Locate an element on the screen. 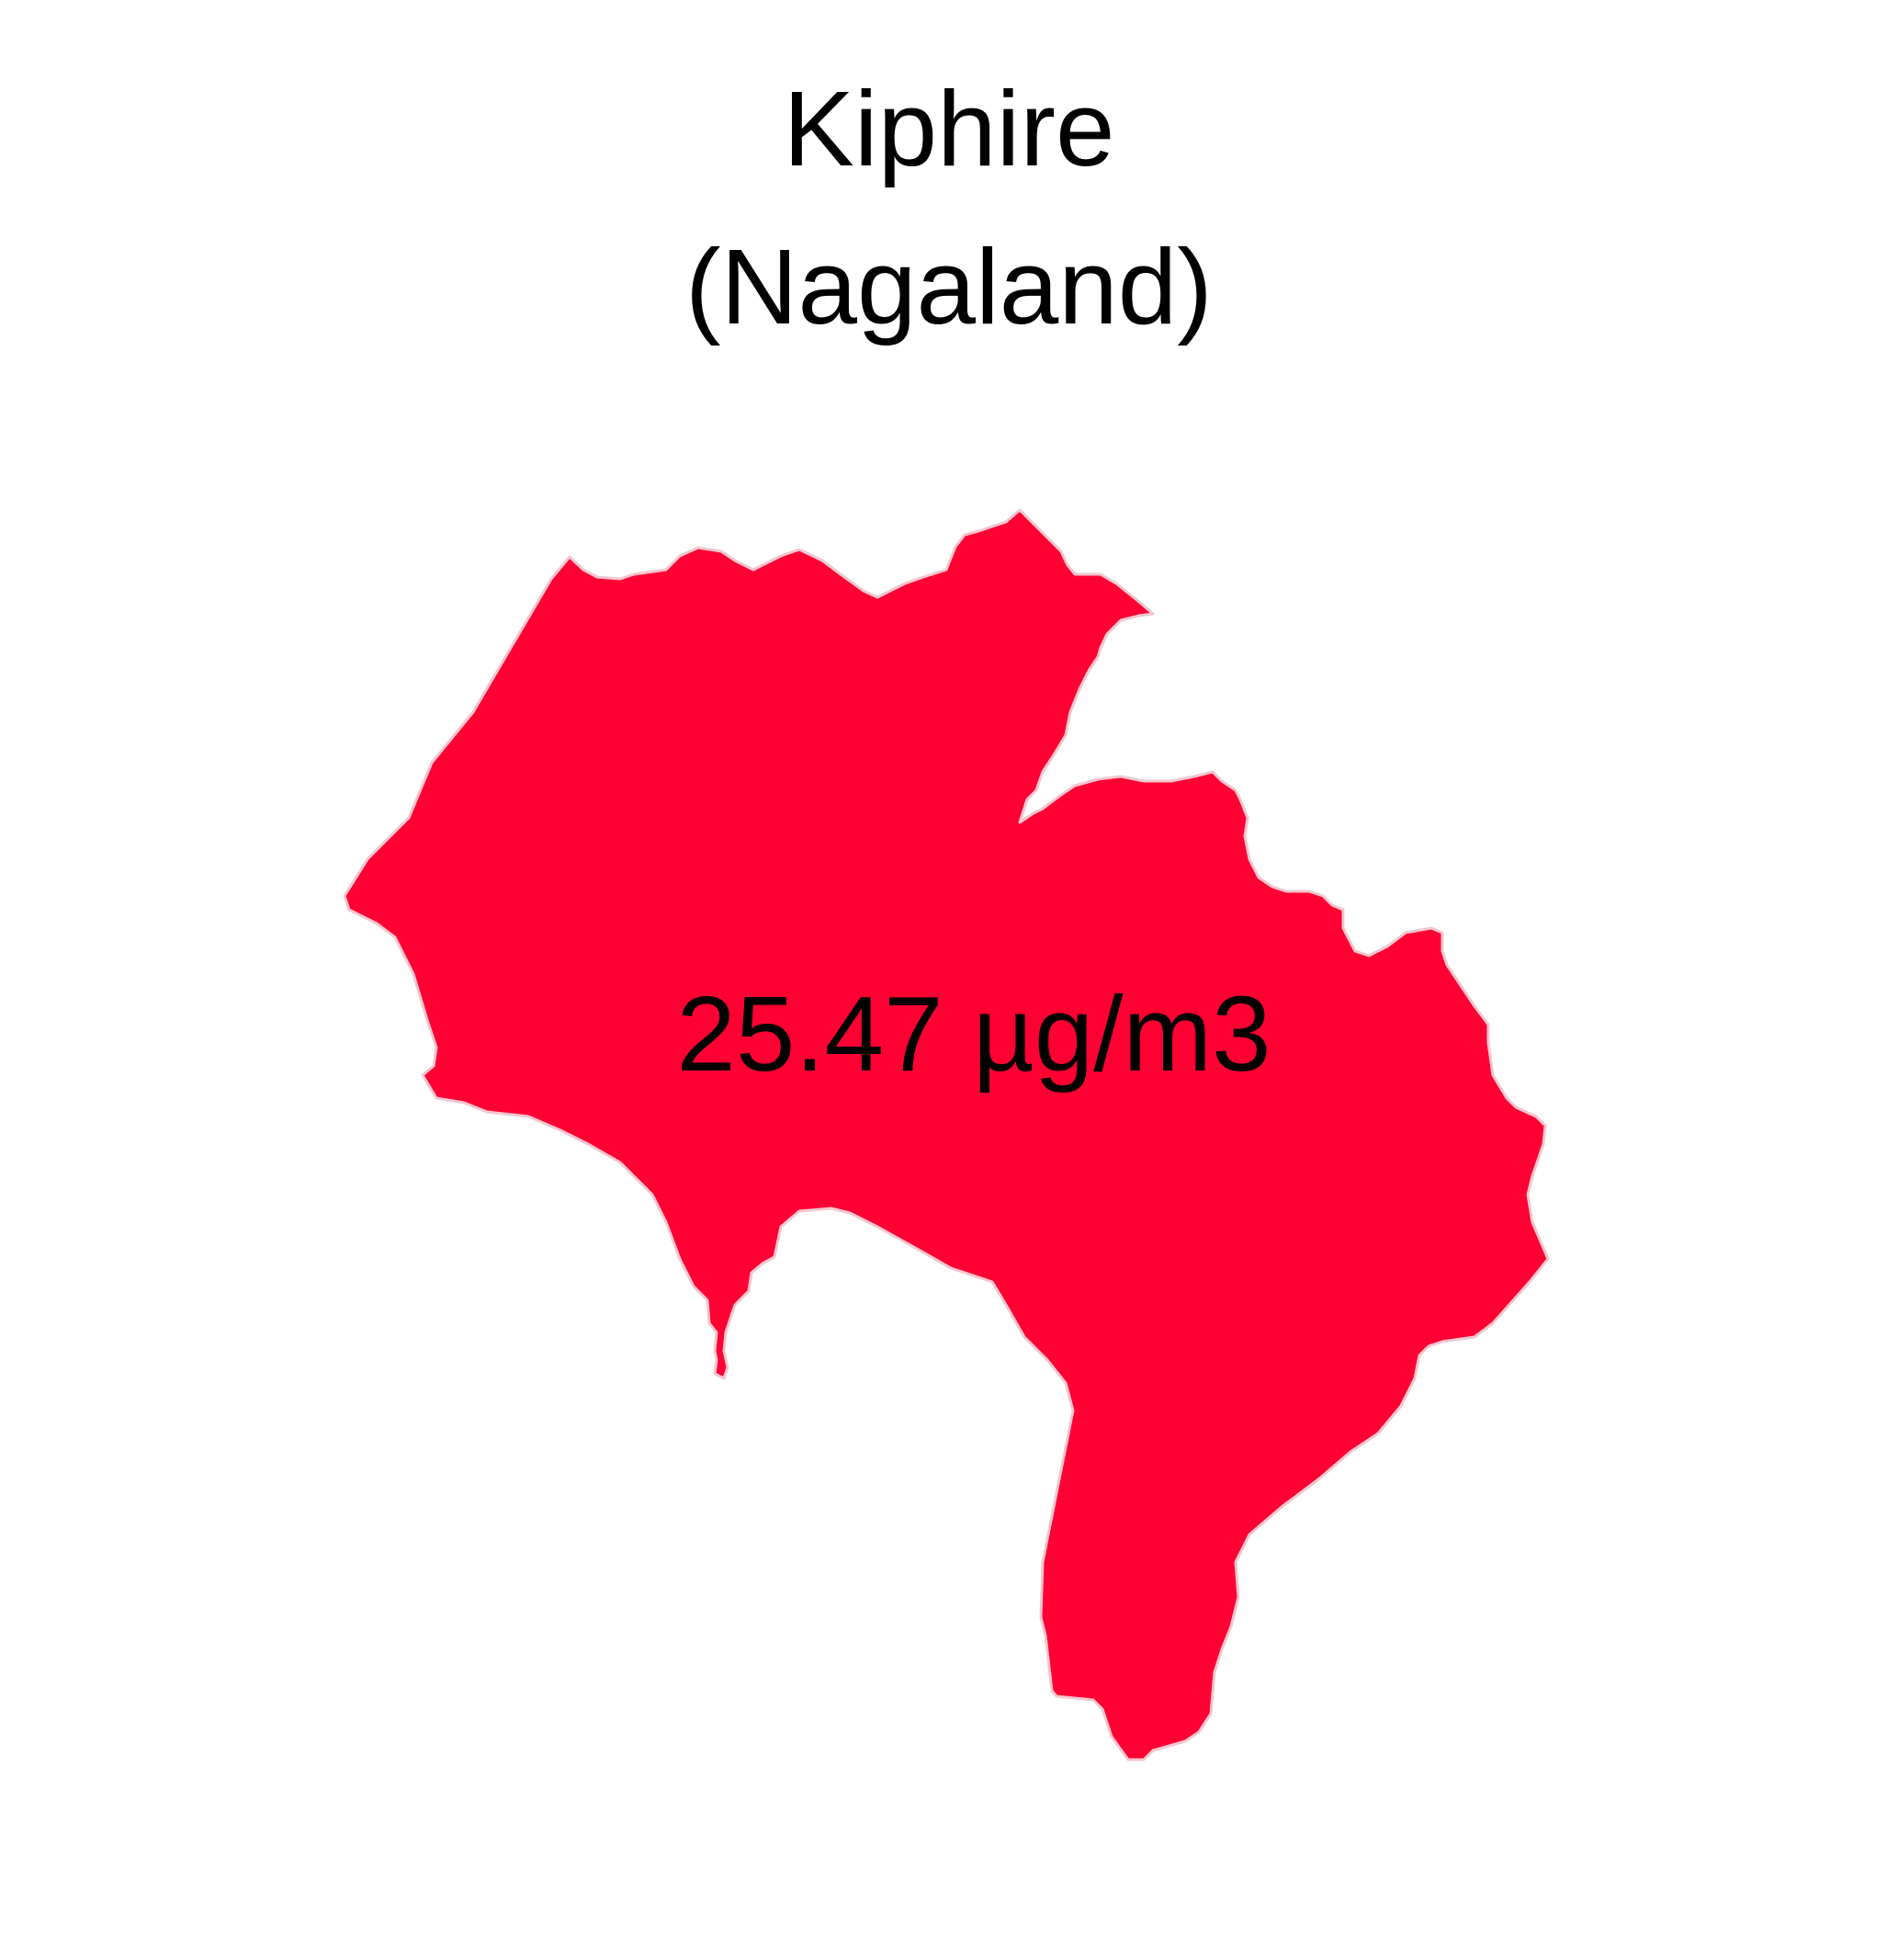 The image size is (1898, 1960). pollution-value-label: 25.47 µg/m3 is located at coordinates (973, 1033).